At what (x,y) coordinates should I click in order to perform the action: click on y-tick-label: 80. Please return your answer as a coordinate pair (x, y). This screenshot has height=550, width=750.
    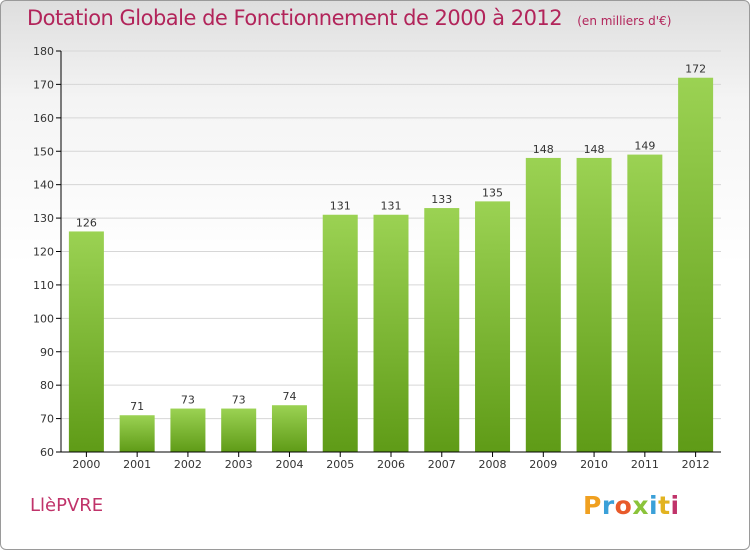
    Looking at the image, I should click on (47, 385).